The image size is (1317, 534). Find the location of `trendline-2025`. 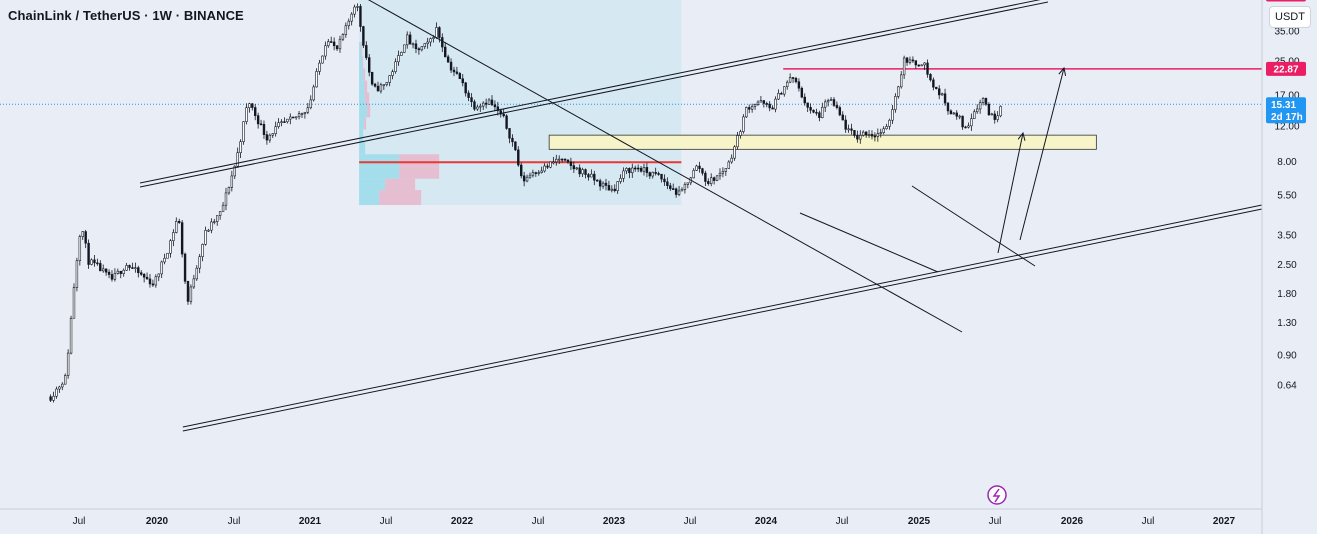

trendline-2025 is located at coordinates (973, 226).